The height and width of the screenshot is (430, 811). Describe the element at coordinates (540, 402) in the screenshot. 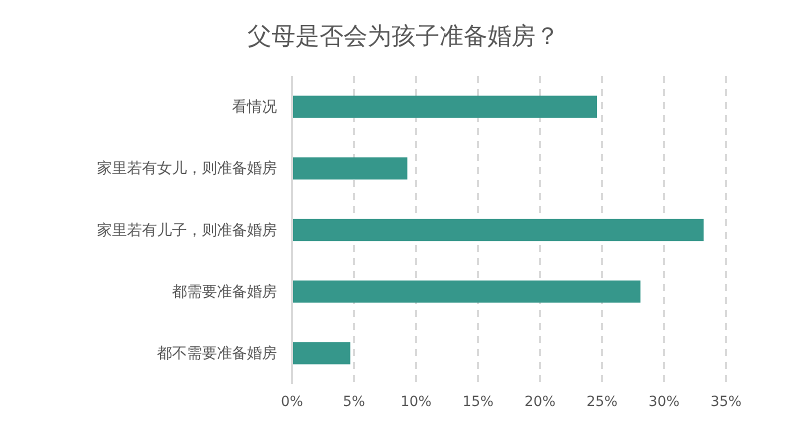

I see `x-tick-label: 20%` at that location.